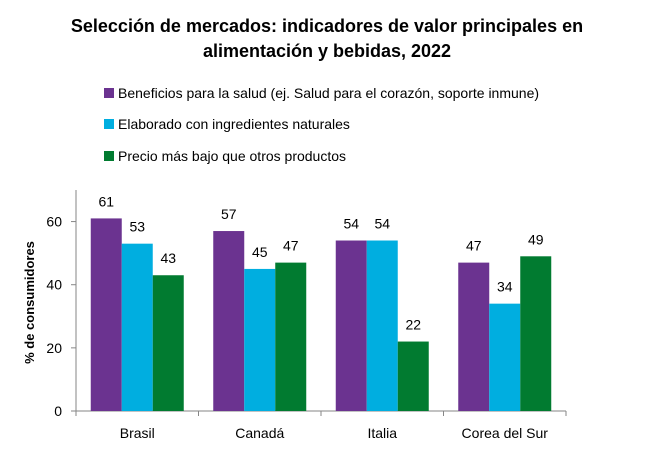 This screenshot has width=654, height=453. What do you see at coordinates (106, 201) in the screenshot?
I see `data-label: 61` at bounding box center [106, 201].